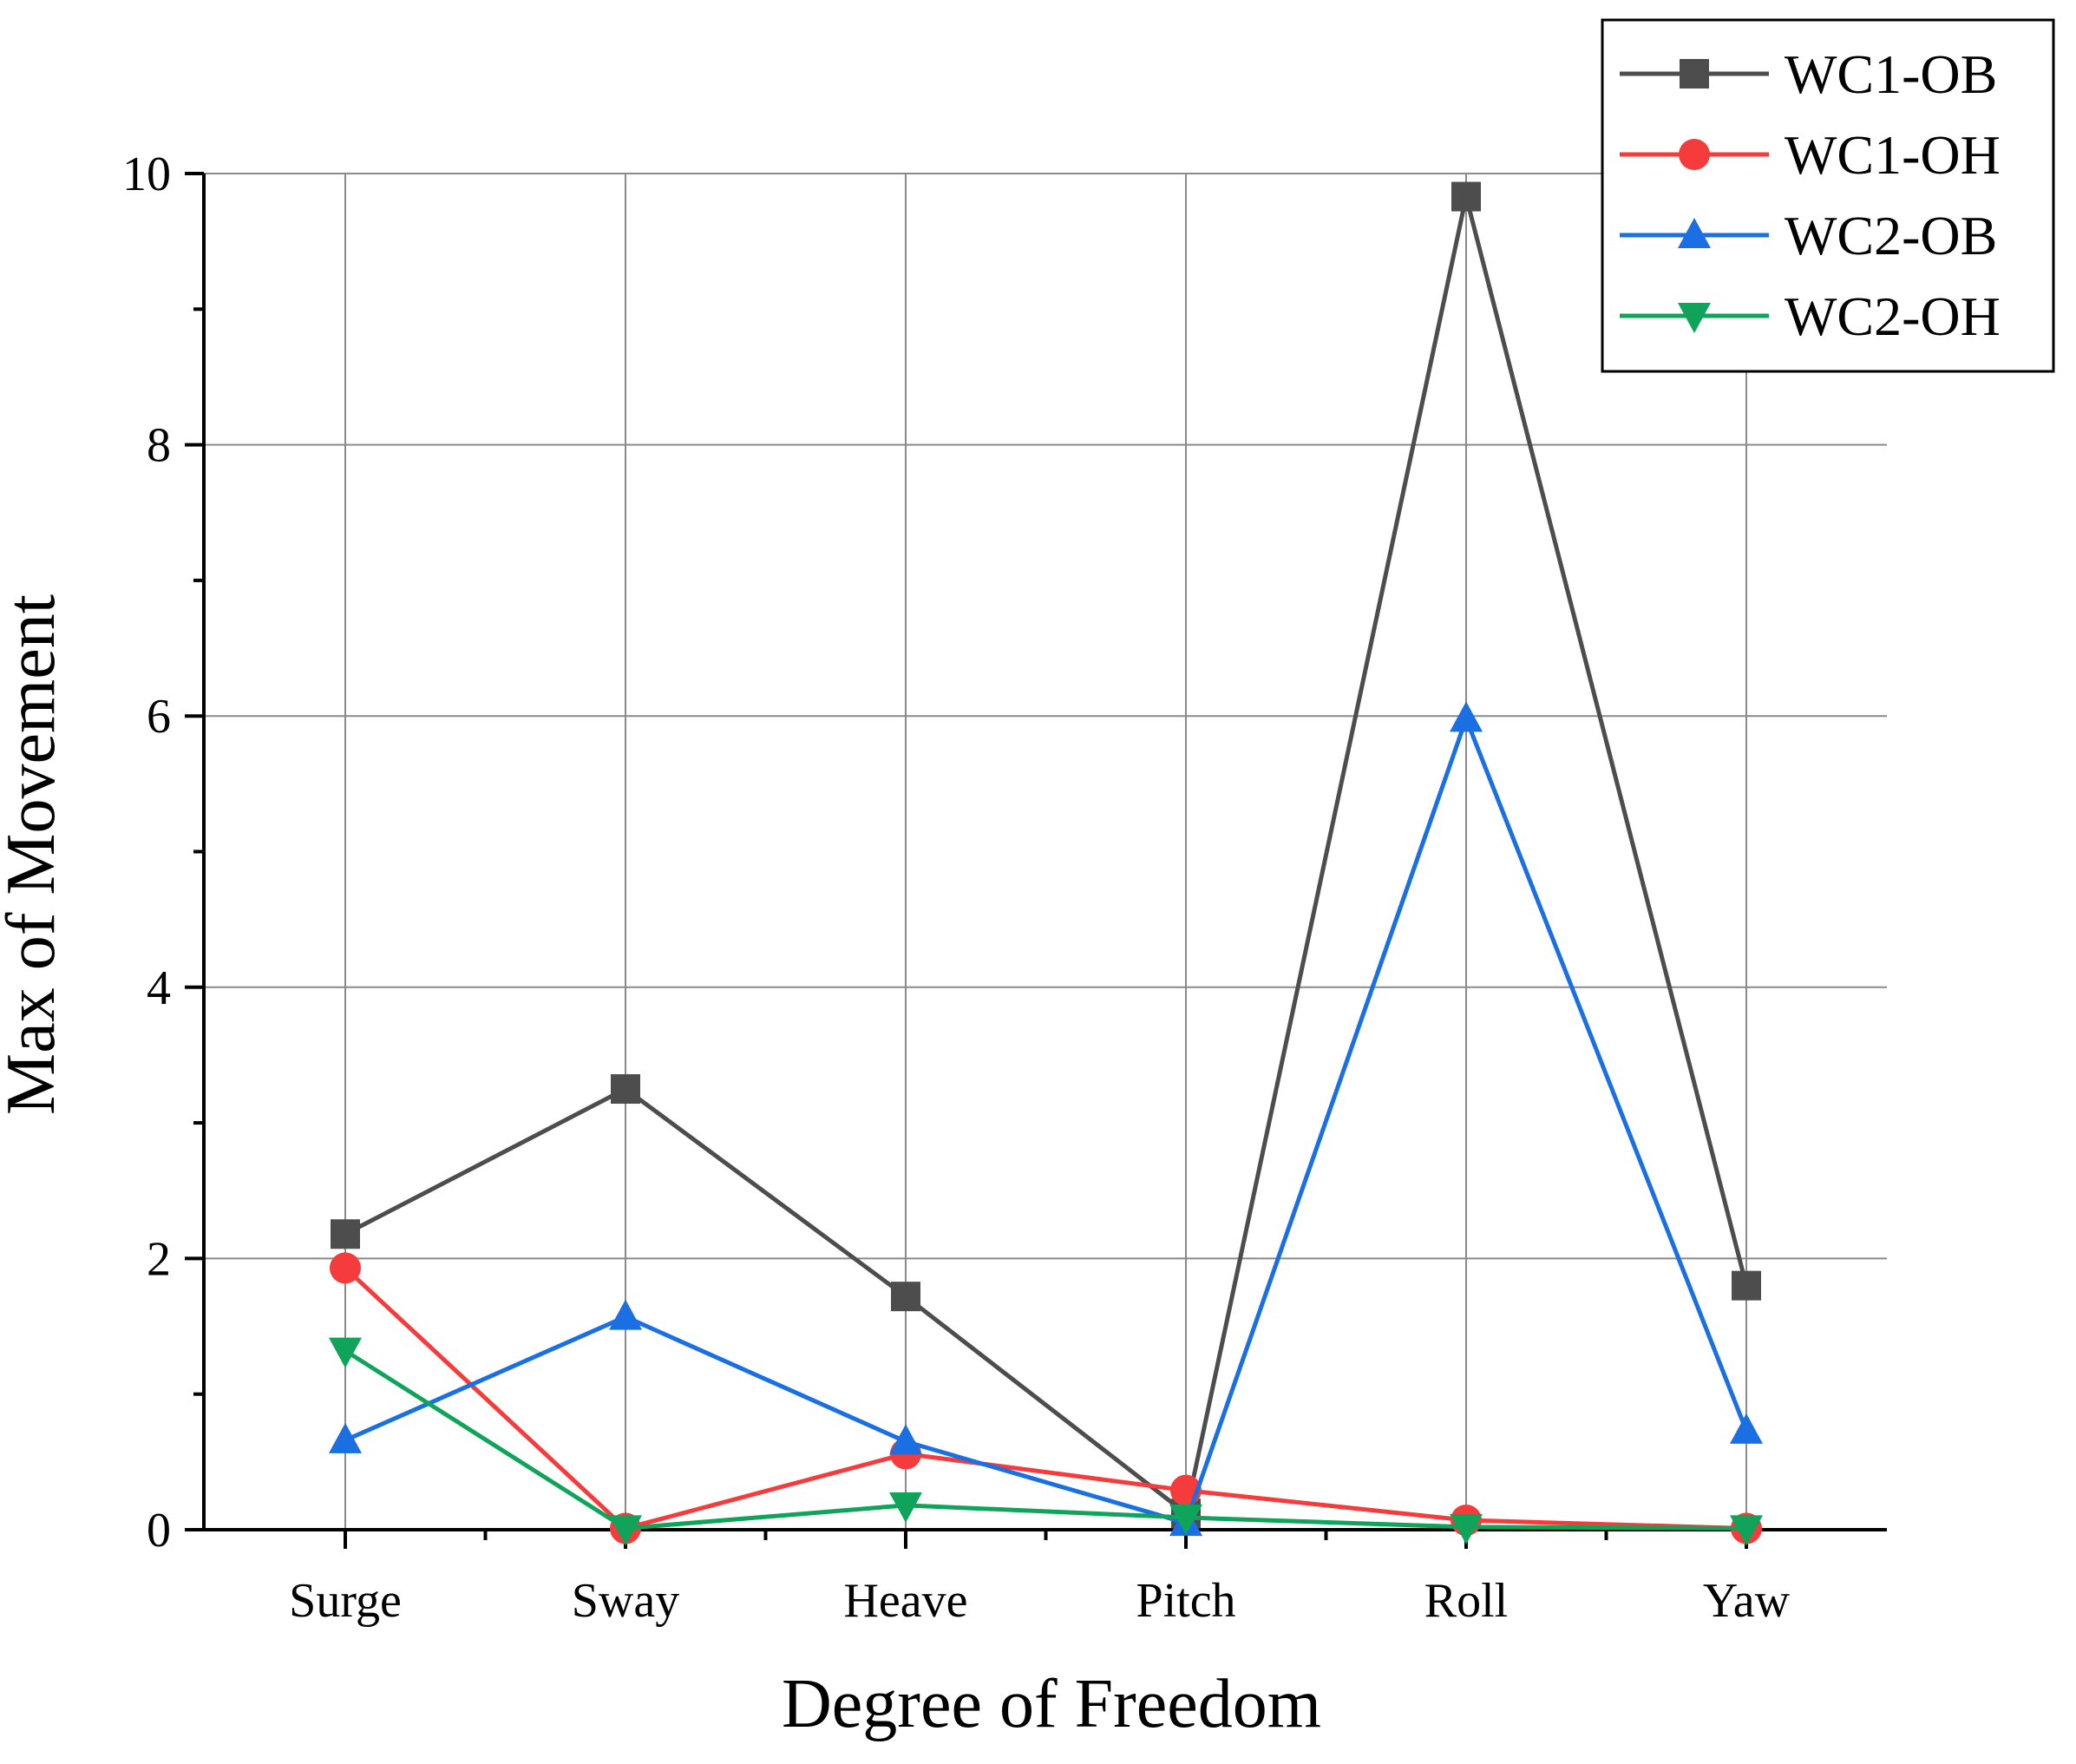  I want to click on x-tick-label: Pitch, so click(1185, 1601).